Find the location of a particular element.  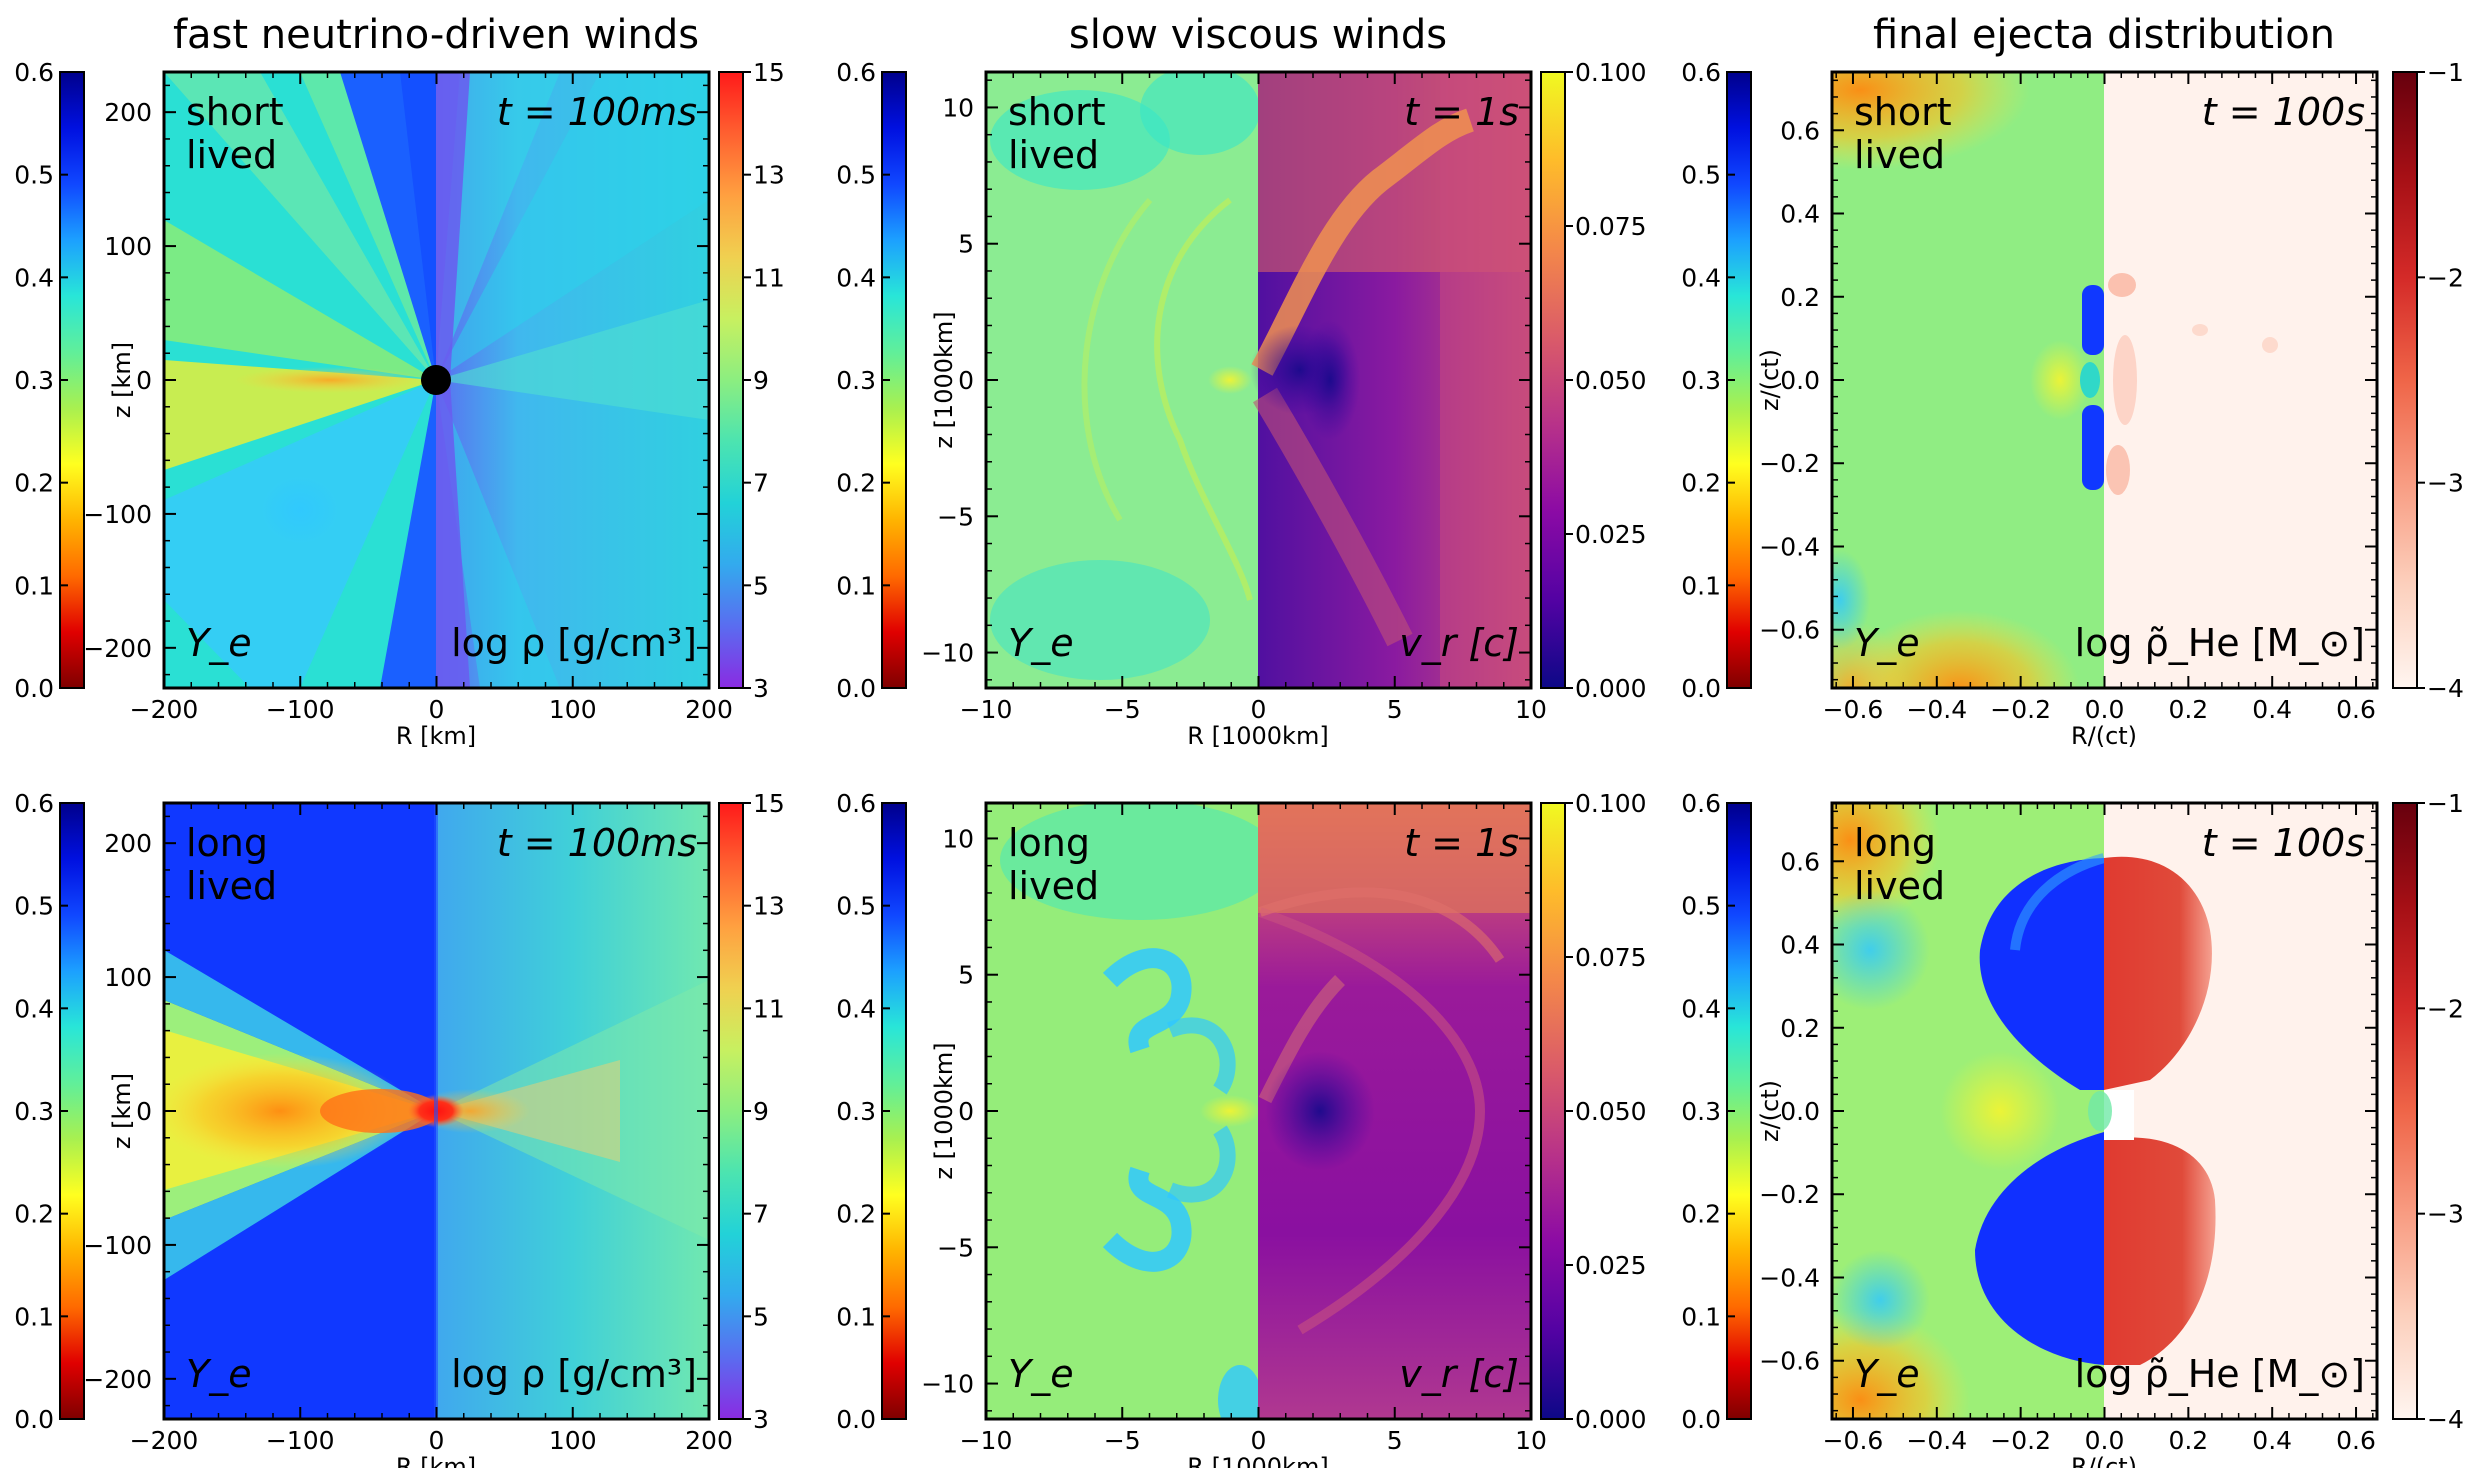

colorbar-tick-label: 5 is located at coordinates (761, 1316).